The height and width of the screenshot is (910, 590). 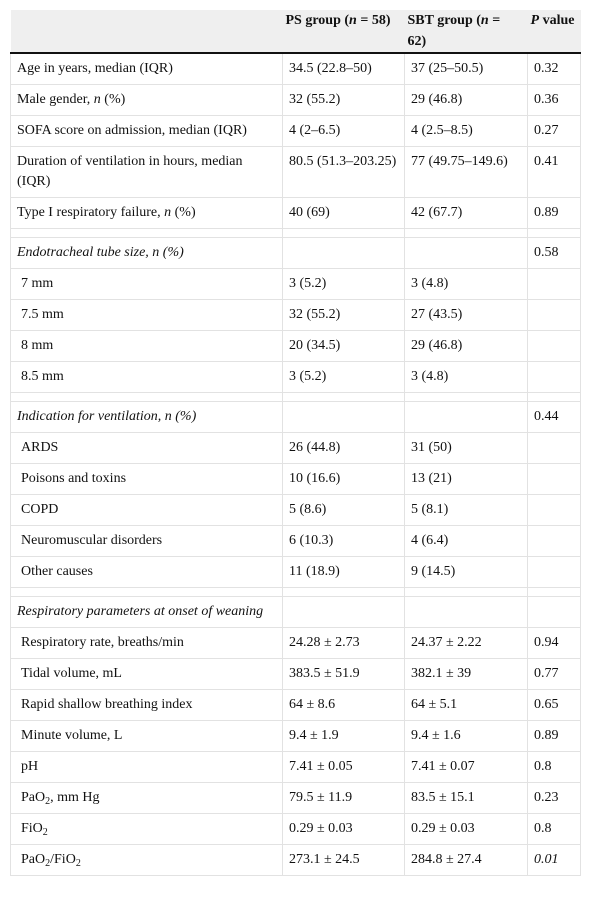 What do you see at coordinates (430, 376) in the screenshot?
I see `cell-text: 3 (4.8)` at bounding box center [430, 376].